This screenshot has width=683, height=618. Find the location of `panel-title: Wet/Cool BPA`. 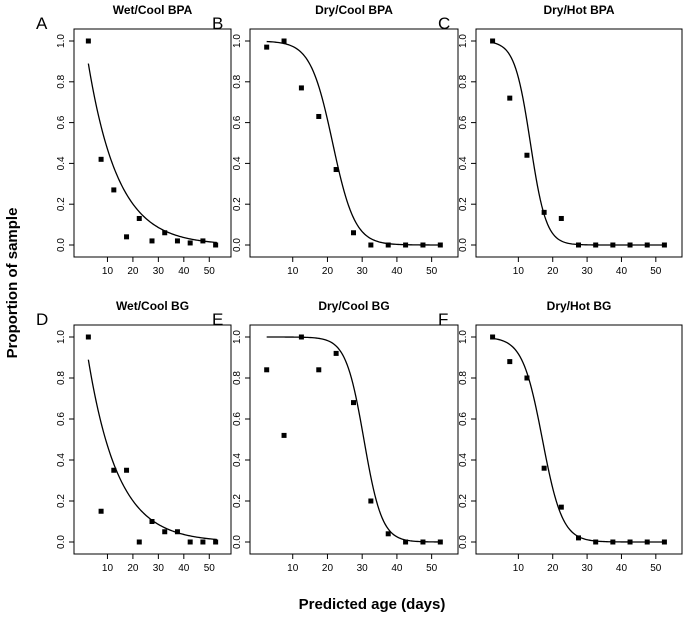

panel-title: Wet/Cool BPA is located at coordinates (153, 10).